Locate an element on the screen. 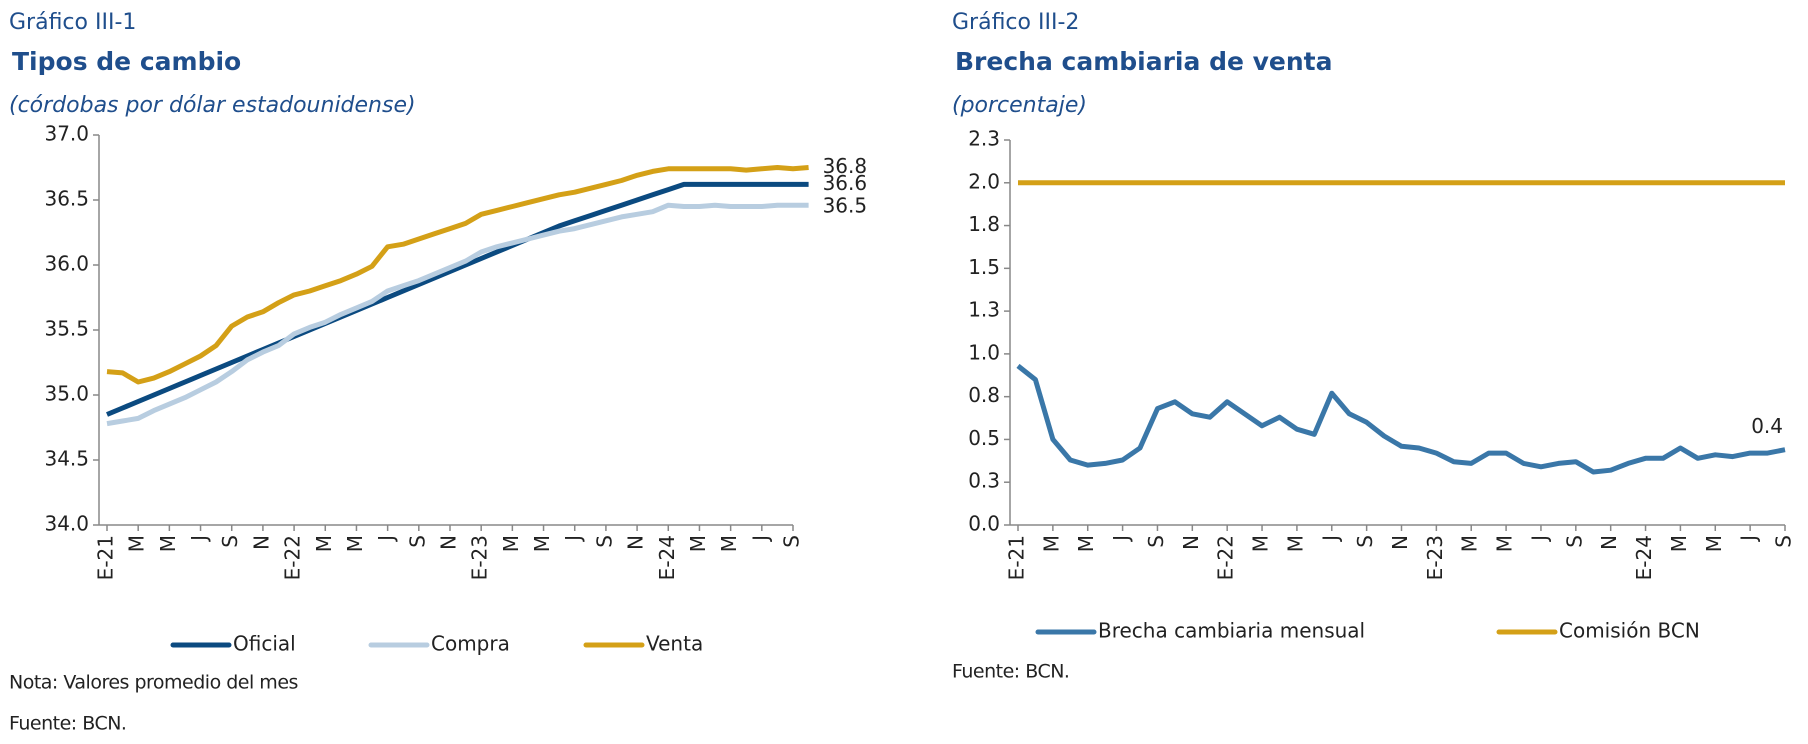 This screenshot has height=744, width=1808. y-tick-label: 35.5 is located at coordinates (66, 329).